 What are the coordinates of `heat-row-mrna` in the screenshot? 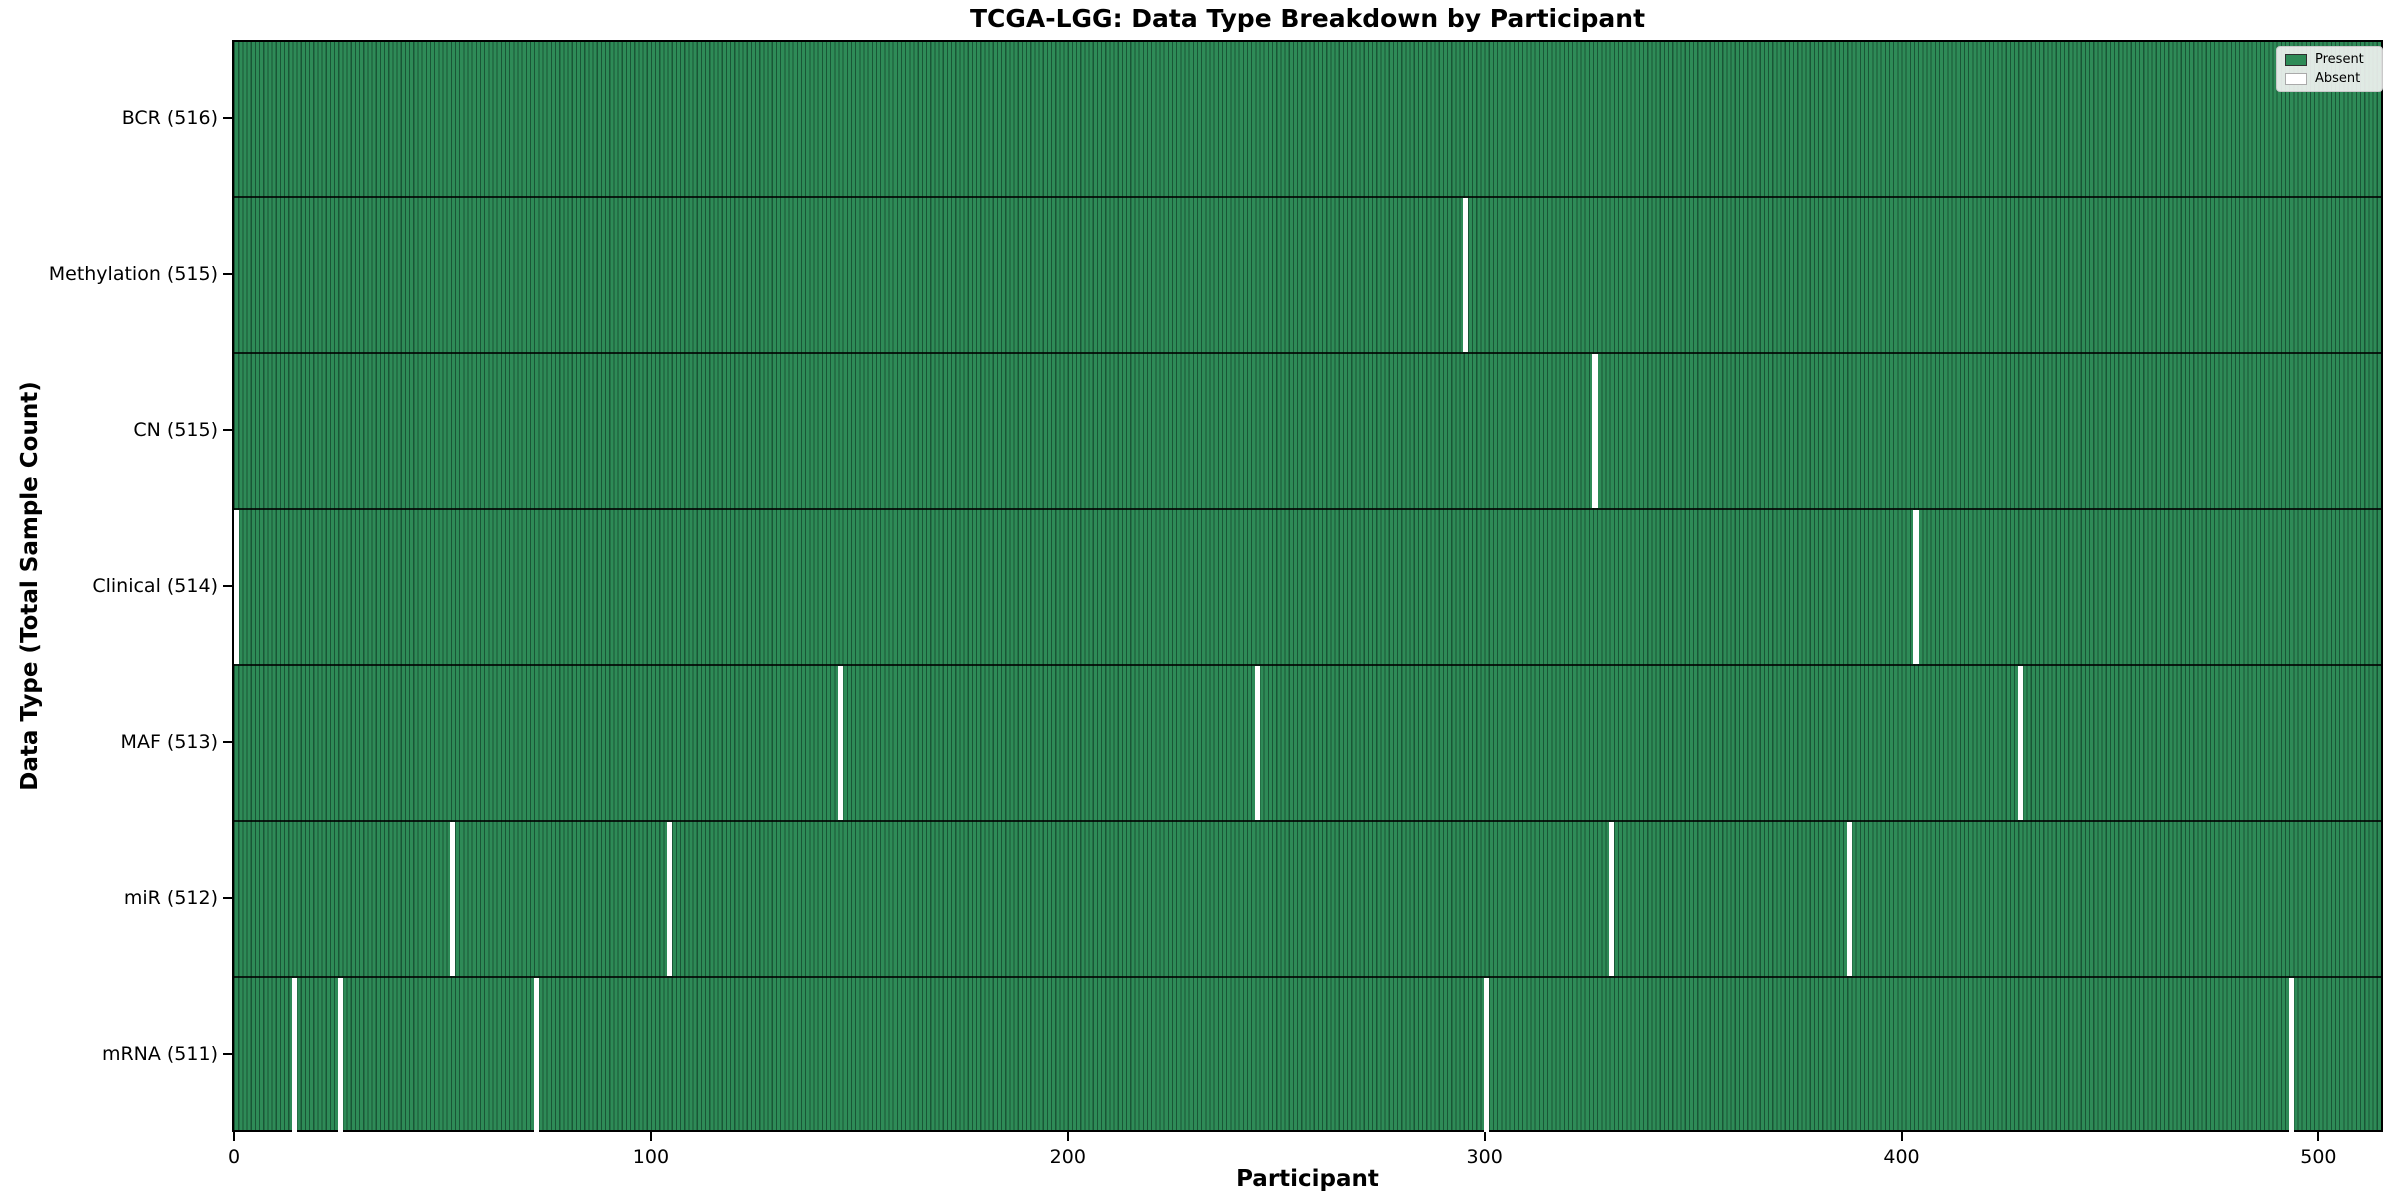 It's located at (1307, 1056).